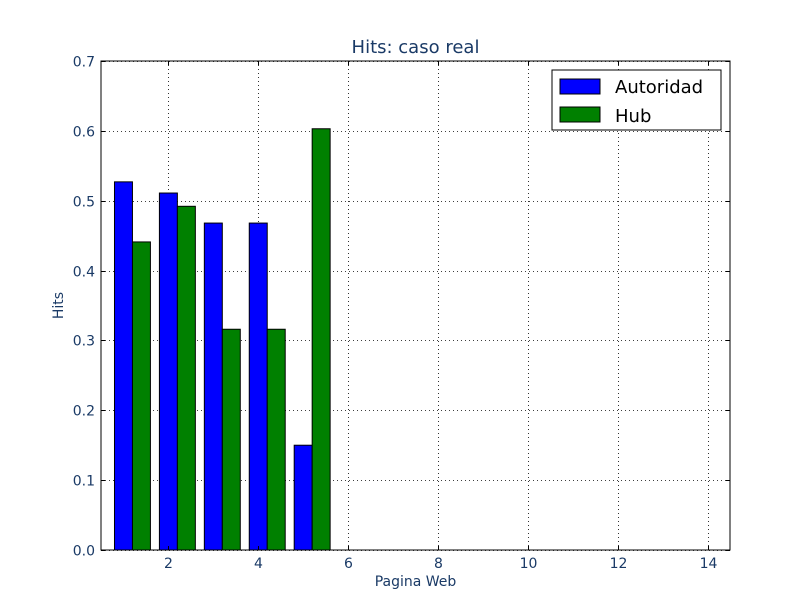  Describe the element at coordinates (84, 63) in the screenshot. I see `y-tick-label: 0.7` at that location.